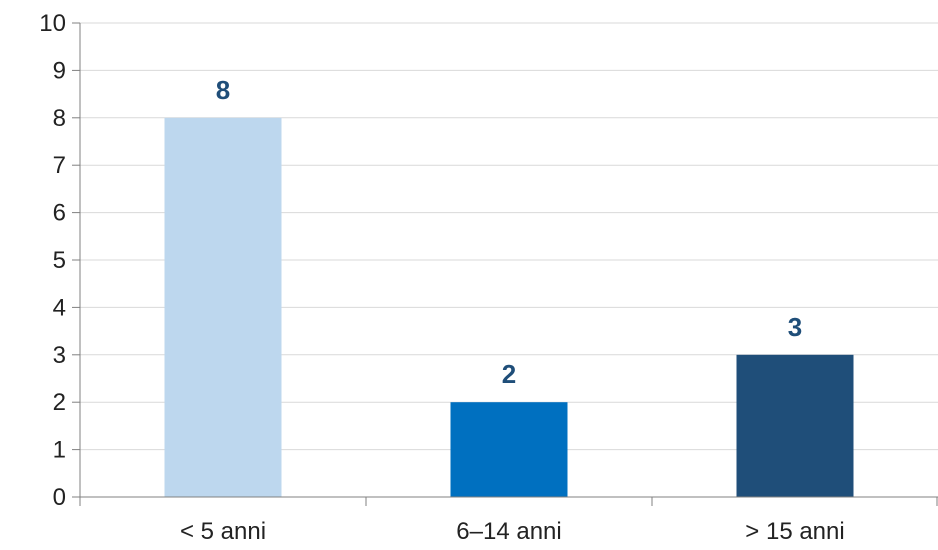 The image size is (938, 550). I want to click on y-tick-label: 8, so click(59, 118).